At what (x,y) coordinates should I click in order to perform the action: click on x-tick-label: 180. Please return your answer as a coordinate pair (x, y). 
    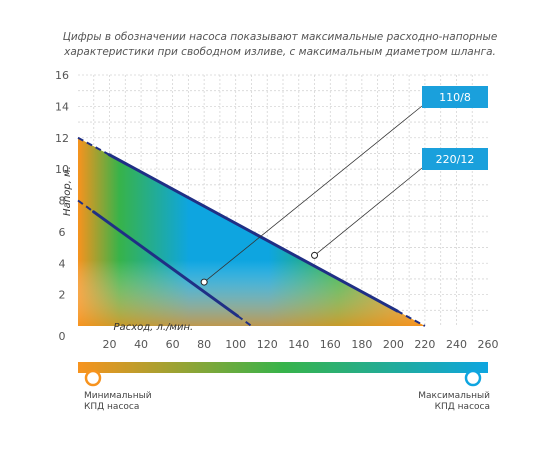
    Looking at the image, I should click on (361, 344).